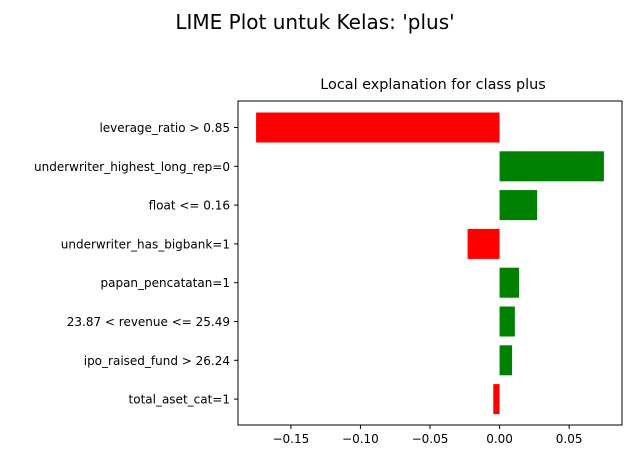 This screenshot has height=464, width=630. Describe the element at coordinates (145, 244) in the screenshot. I see `y-tick-label: underwriter_has_bigbank=1` at that location.